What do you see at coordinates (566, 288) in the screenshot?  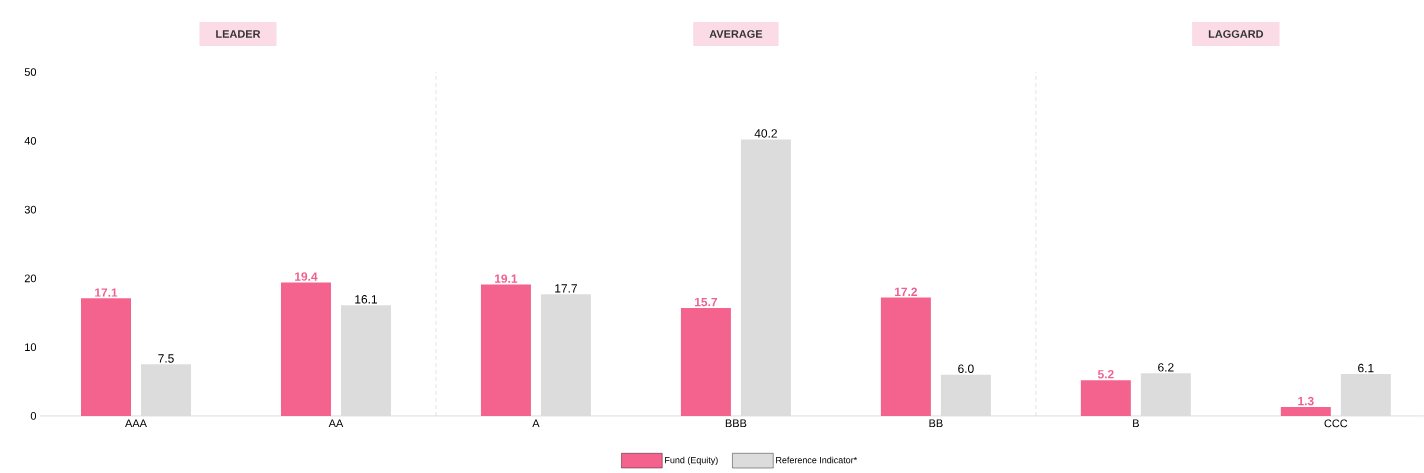 I see `data-label: 17.7` at bounding box center [566, 288].